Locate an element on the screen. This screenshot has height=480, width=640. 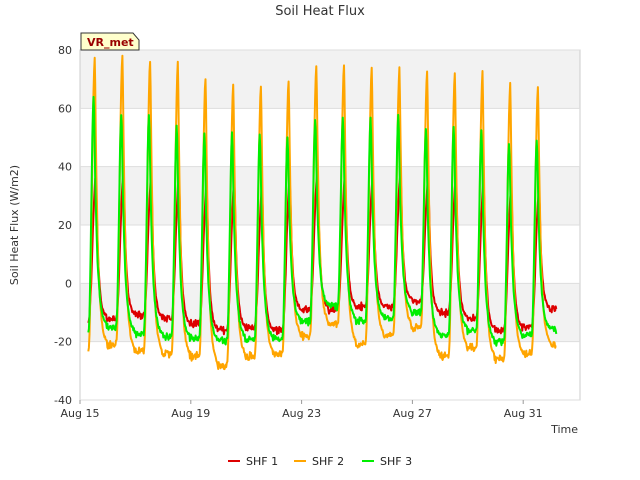
y-axis-ticks: -40 -20 0 20 40 60 80 is located at coordinates (63, 225).